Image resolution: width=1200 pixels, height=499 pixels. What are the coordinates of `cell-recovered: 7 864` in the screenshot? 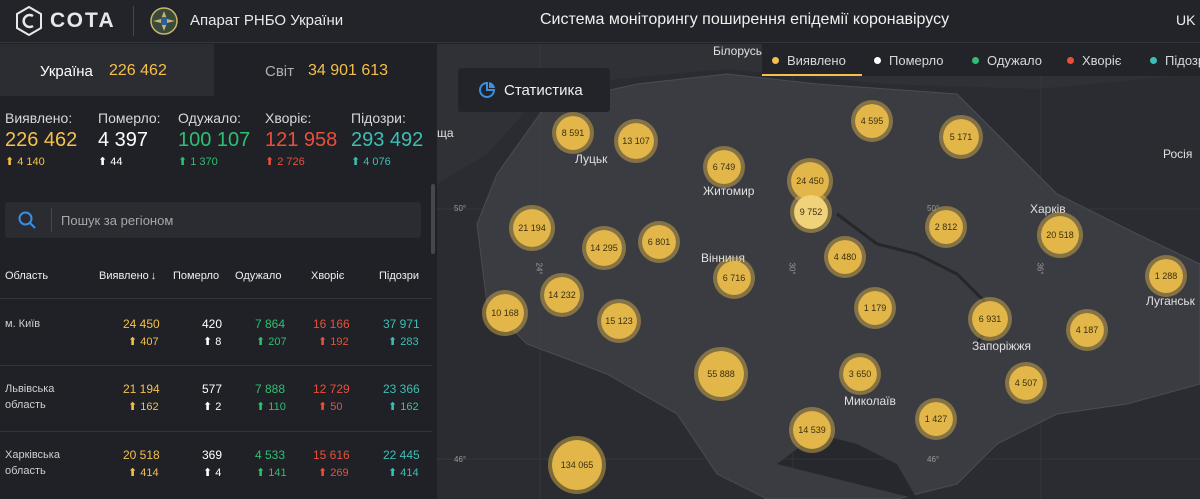 It's located at (270, 324).